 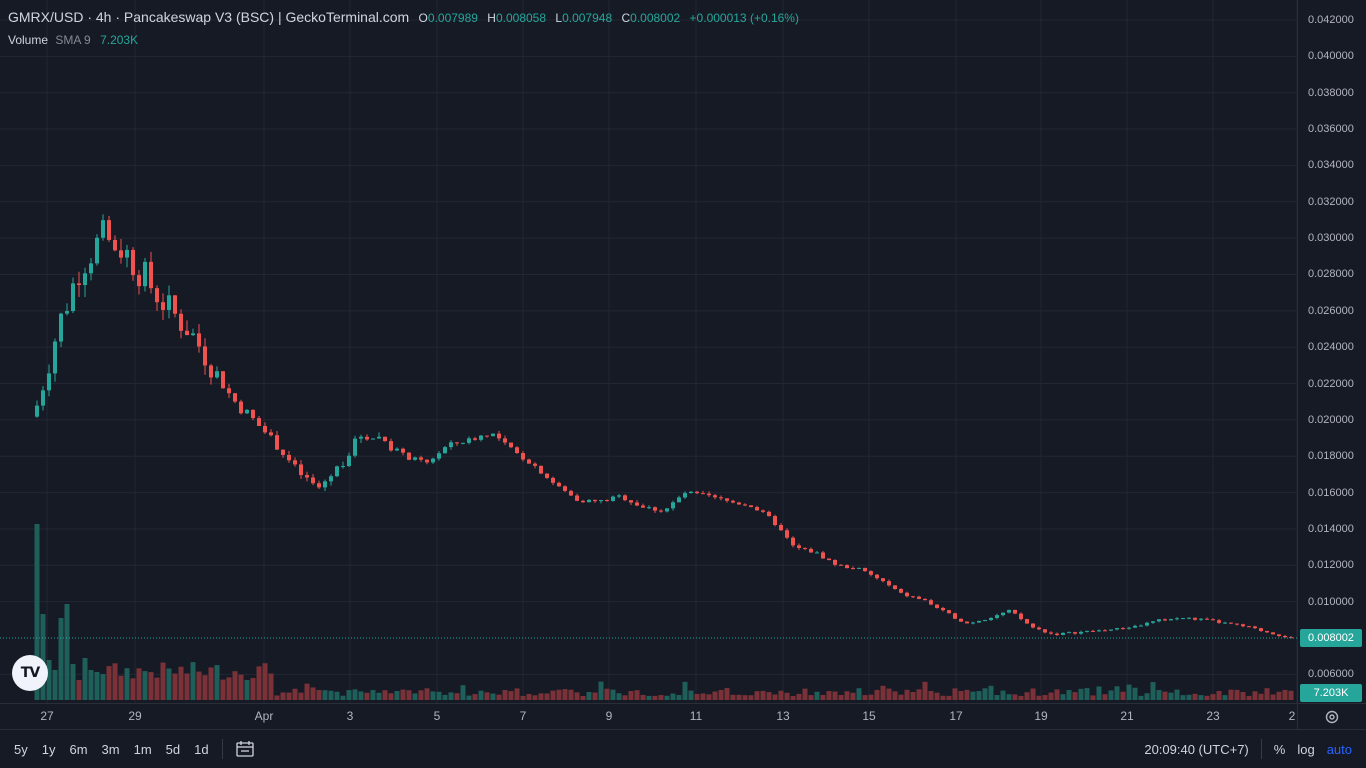 I want to click on range-3m-button: 3m, so click(x=110, y=749).